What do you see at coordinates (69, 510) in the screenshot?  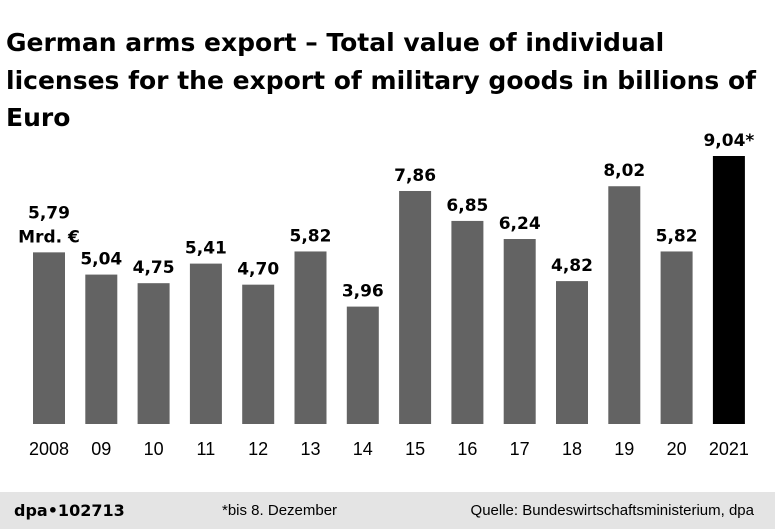 I see `footer-credit: dpa•102713` at bounding box center [69, 510].